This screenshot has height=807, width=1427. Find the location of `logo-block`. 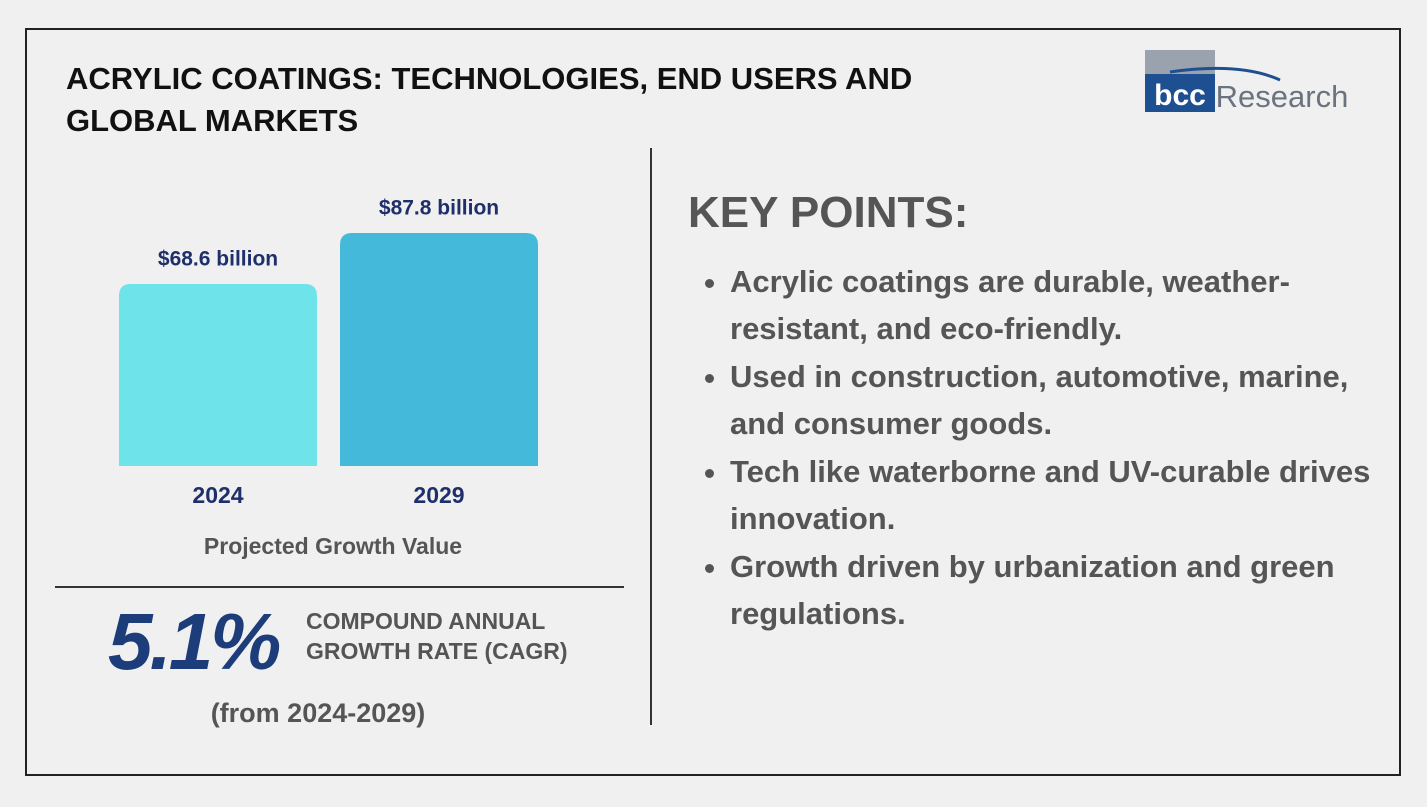

logo-block is located at coordinates (1180, 93).